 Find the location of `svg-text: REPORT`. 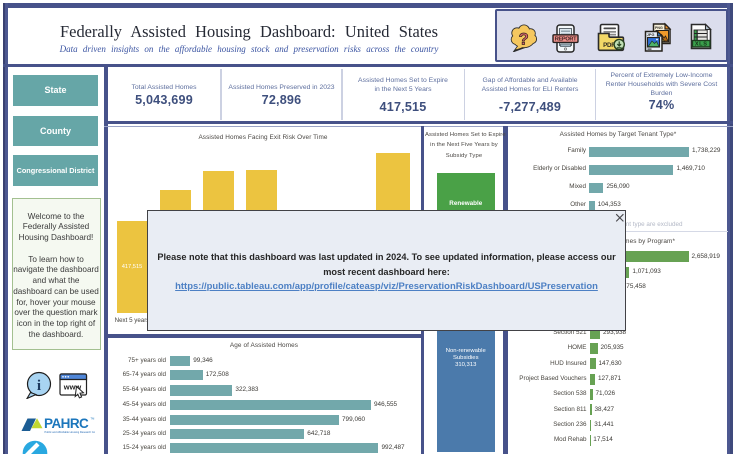

svg-text: REPORT is located at coordinates (566, 40).